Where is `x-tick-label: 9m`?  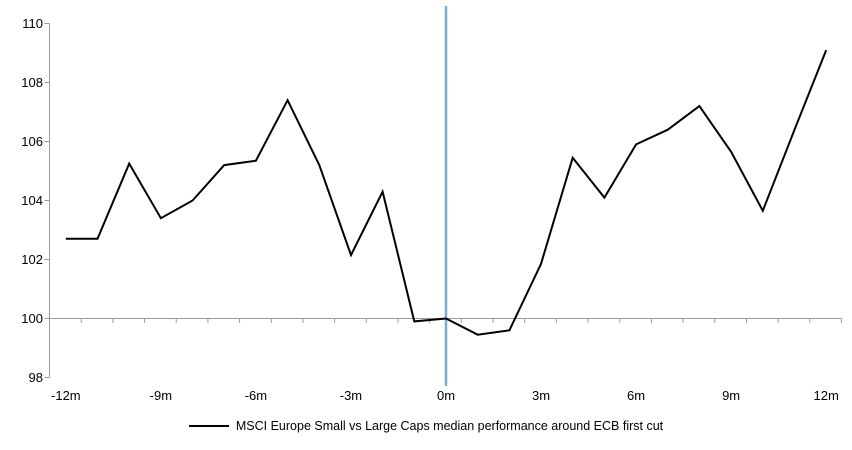 x-tick-label: 9m is located at coordinates (731, 395).